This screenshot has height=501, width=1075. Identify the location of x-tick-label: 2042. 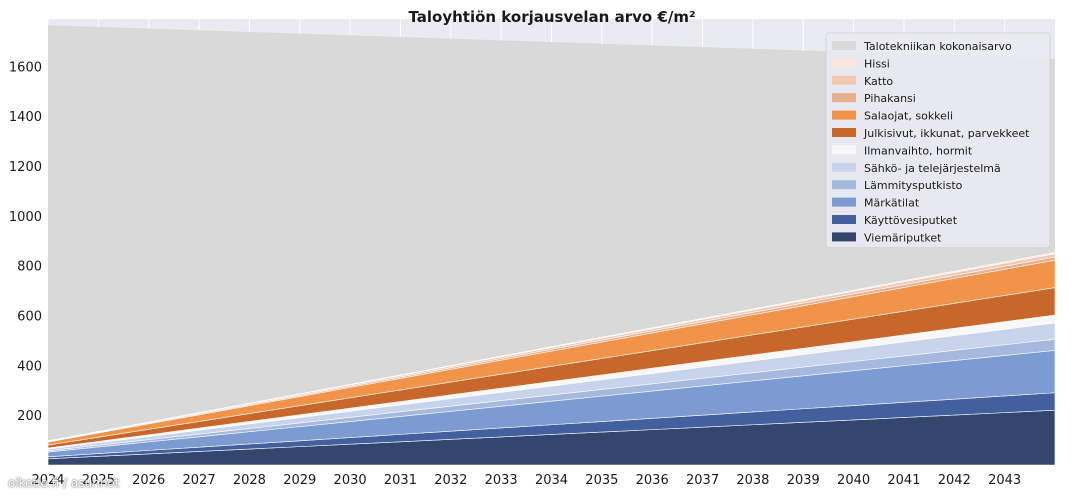
(954, 480).